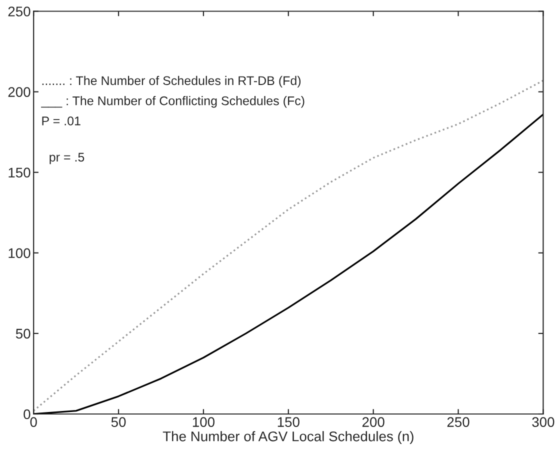 The image size is (560, 450). Describe the element at coordinates (458, 422) in the screenshot. I see `x-tick-label: 250` at that location.